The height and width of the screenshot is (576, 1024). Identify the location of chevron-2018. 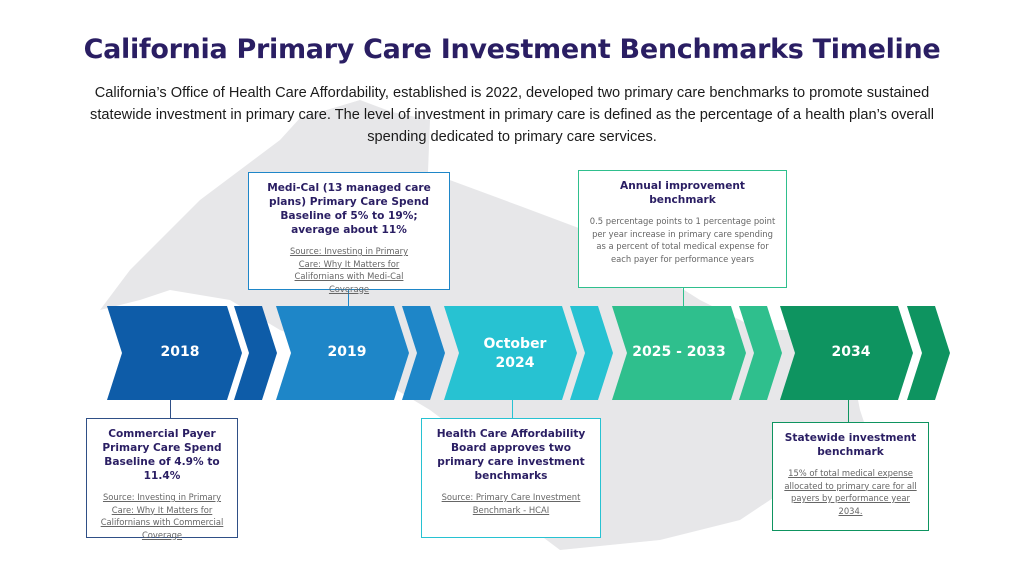
(174, 353).